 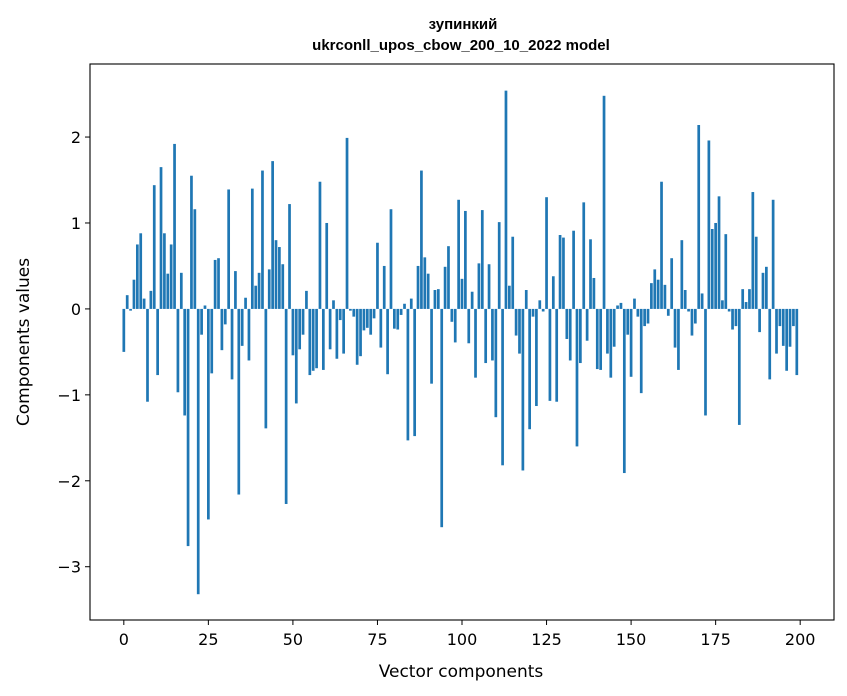 I want to click on y-tick-label: −3, so click(x=69, y=567).